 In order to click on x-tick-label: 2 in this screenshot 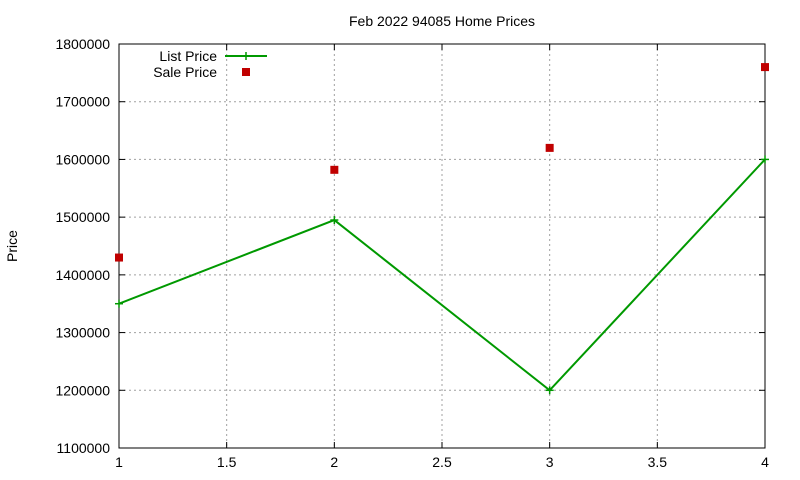, I will do `click(334, 462)`.